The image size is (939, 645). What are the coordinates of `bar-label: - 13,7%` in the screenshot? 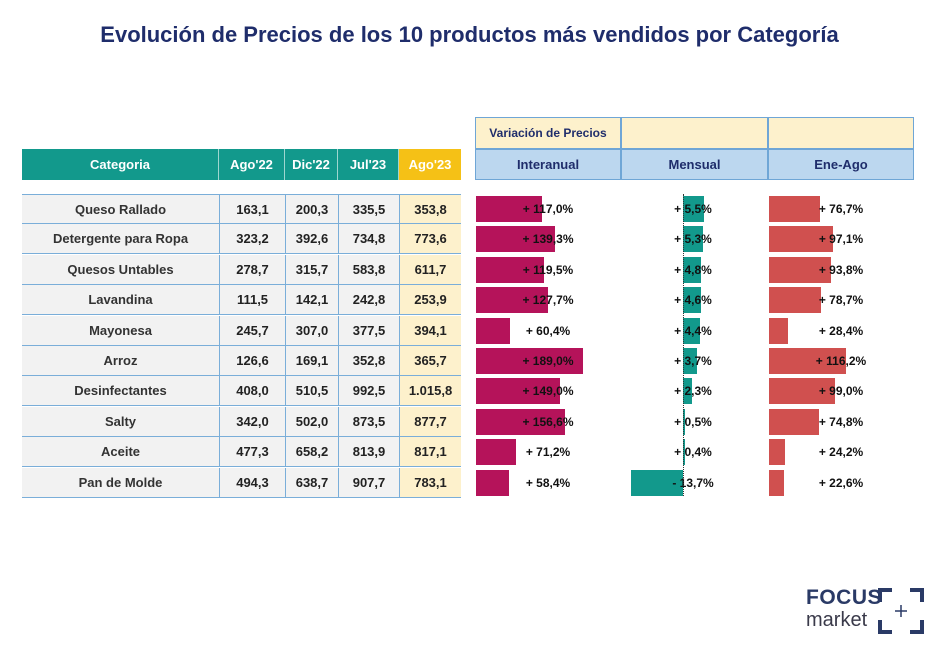 It's located at (693, 482).